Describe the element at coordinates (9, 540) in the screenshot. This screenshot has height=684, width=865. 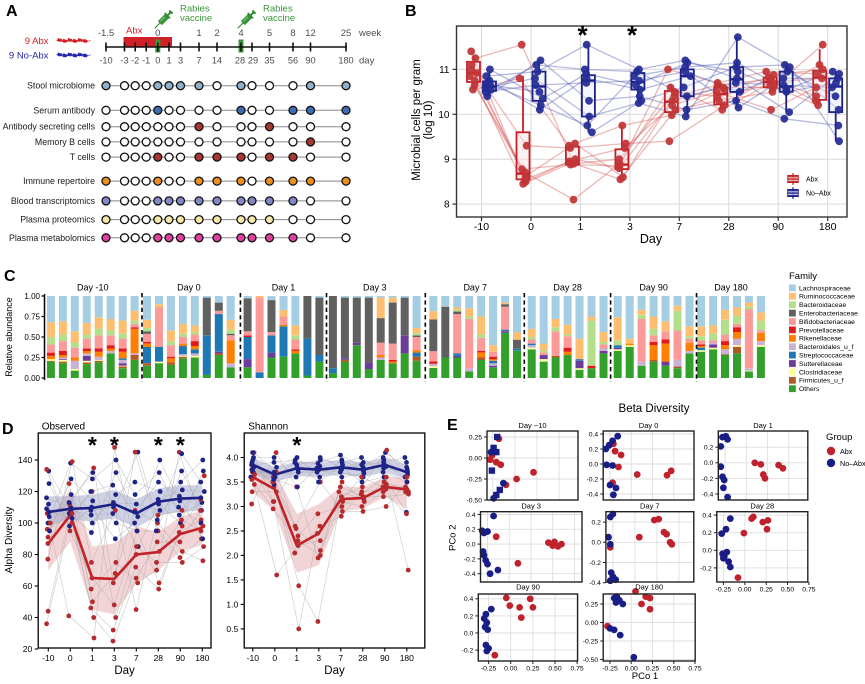
I see `svg-text: Alpha Diversity` at that location.